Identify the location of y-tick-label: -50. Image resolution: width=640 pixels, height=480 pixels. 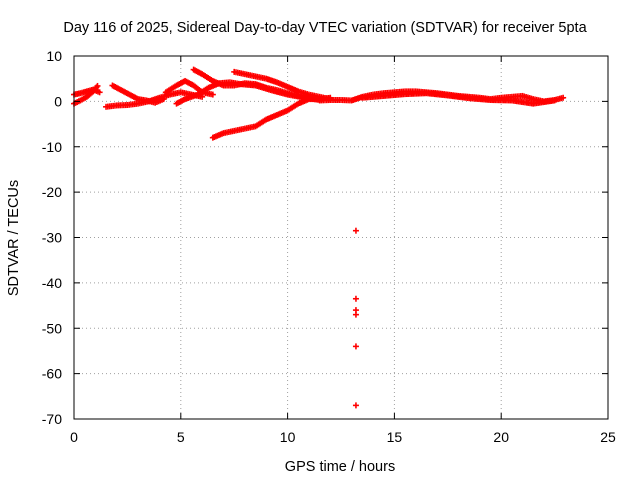
(52, 328).